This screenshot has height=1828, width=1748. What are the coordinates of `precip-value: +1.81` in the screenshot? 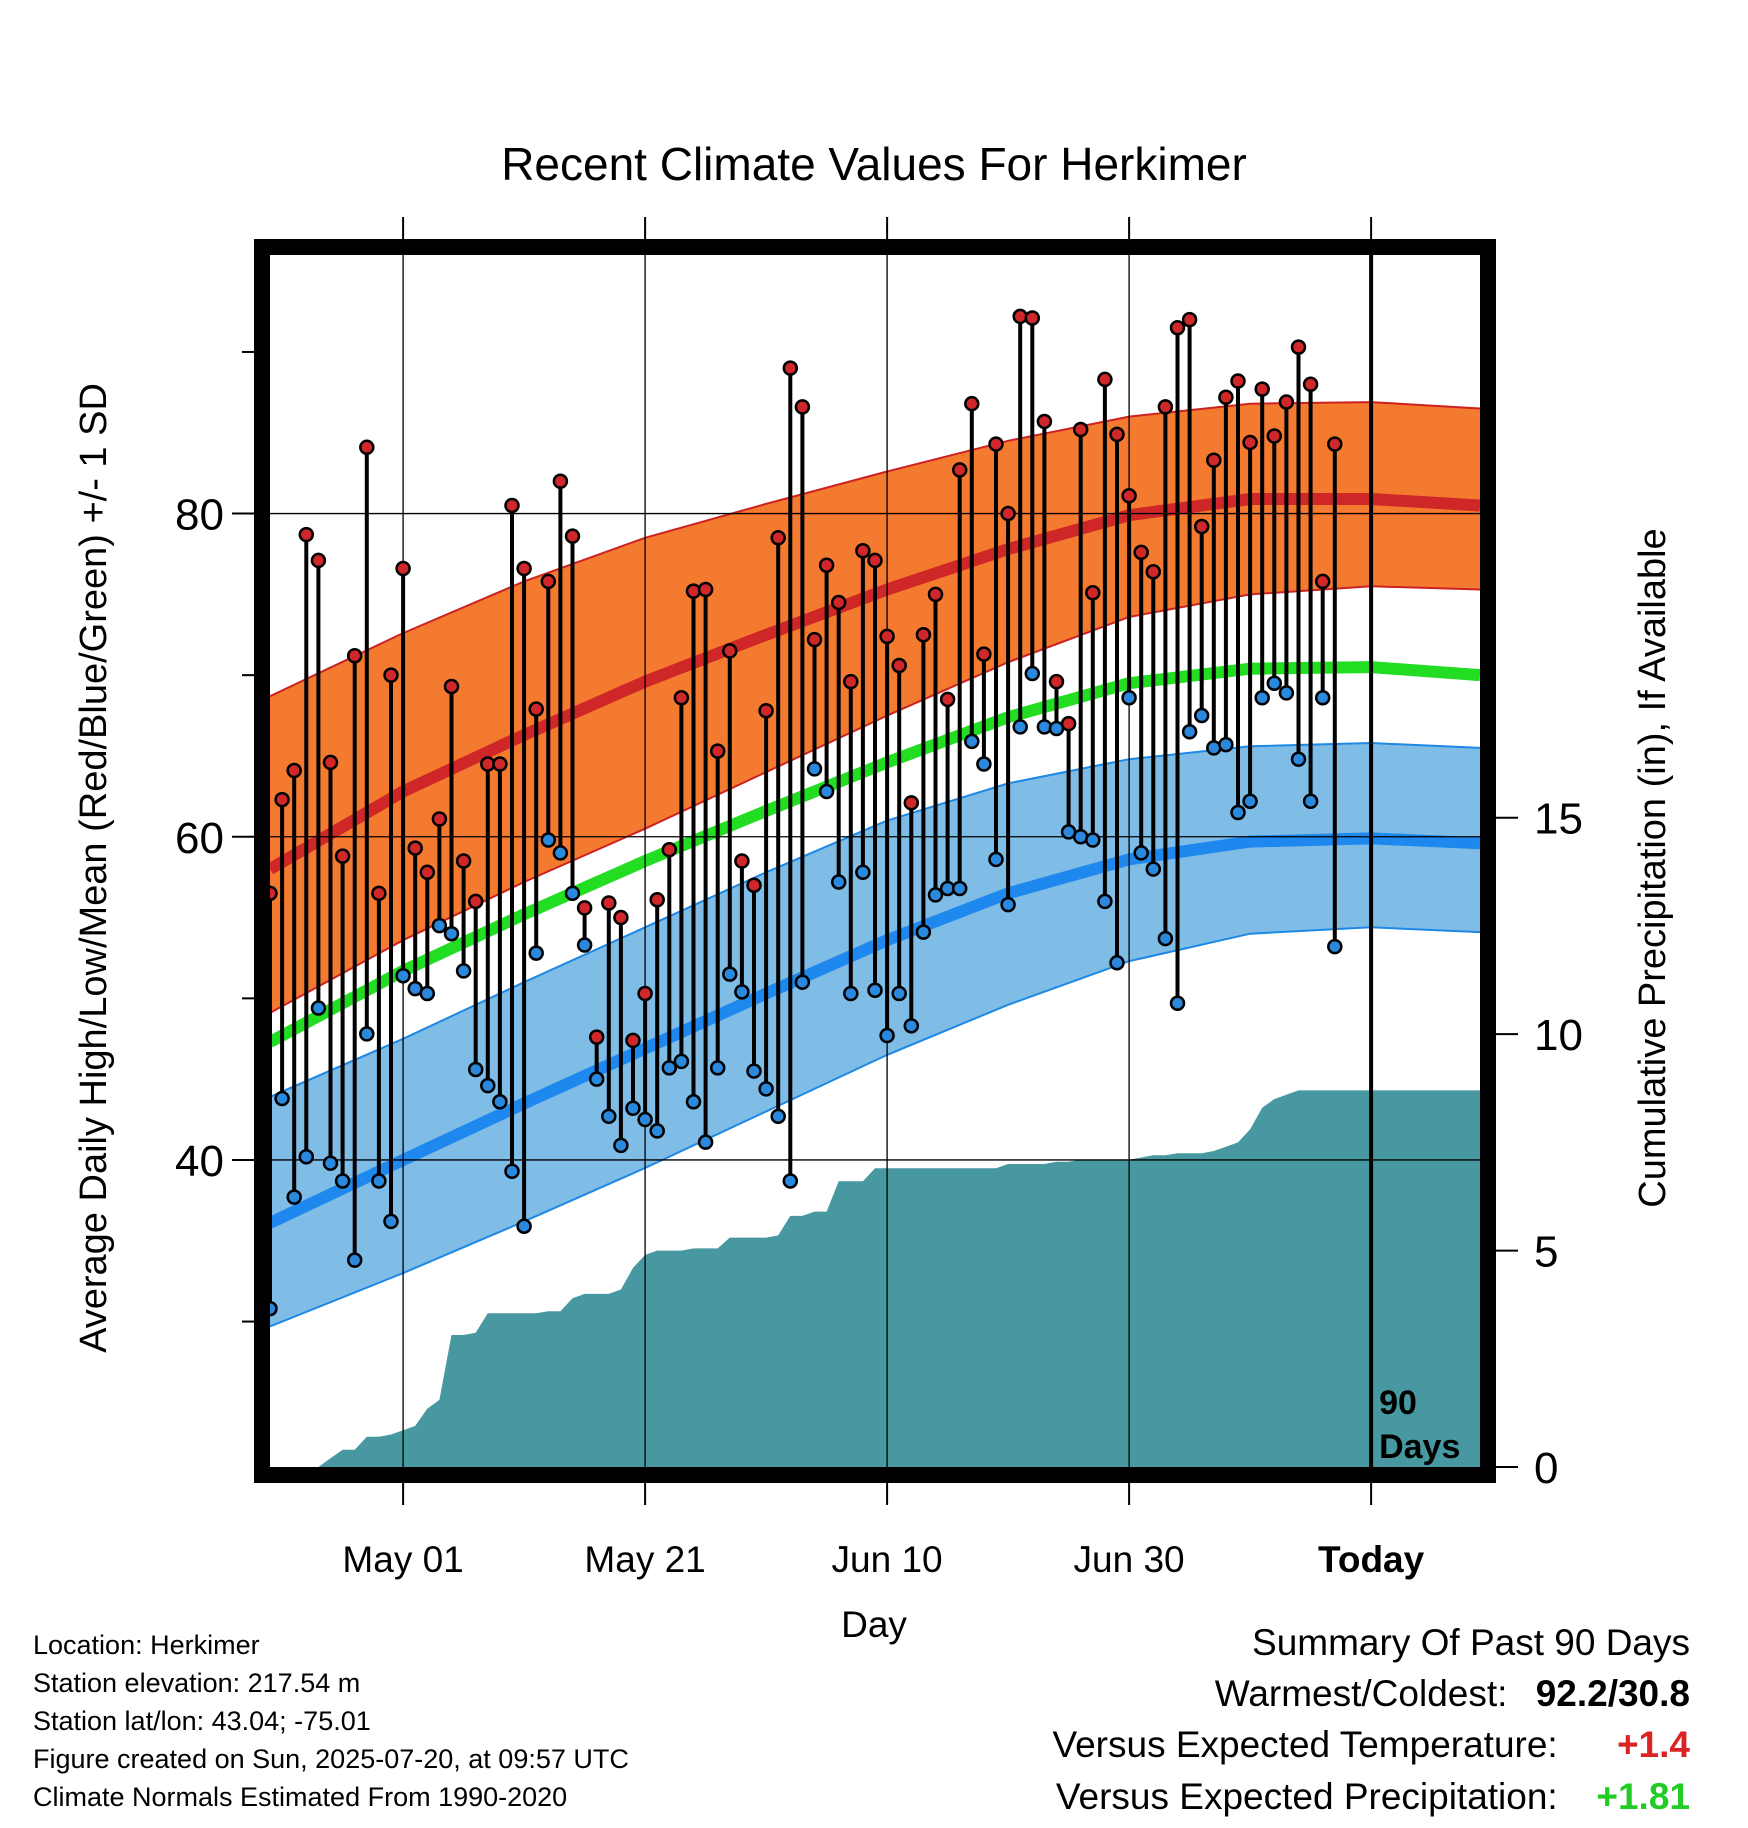 It's located at (1643, 1796).